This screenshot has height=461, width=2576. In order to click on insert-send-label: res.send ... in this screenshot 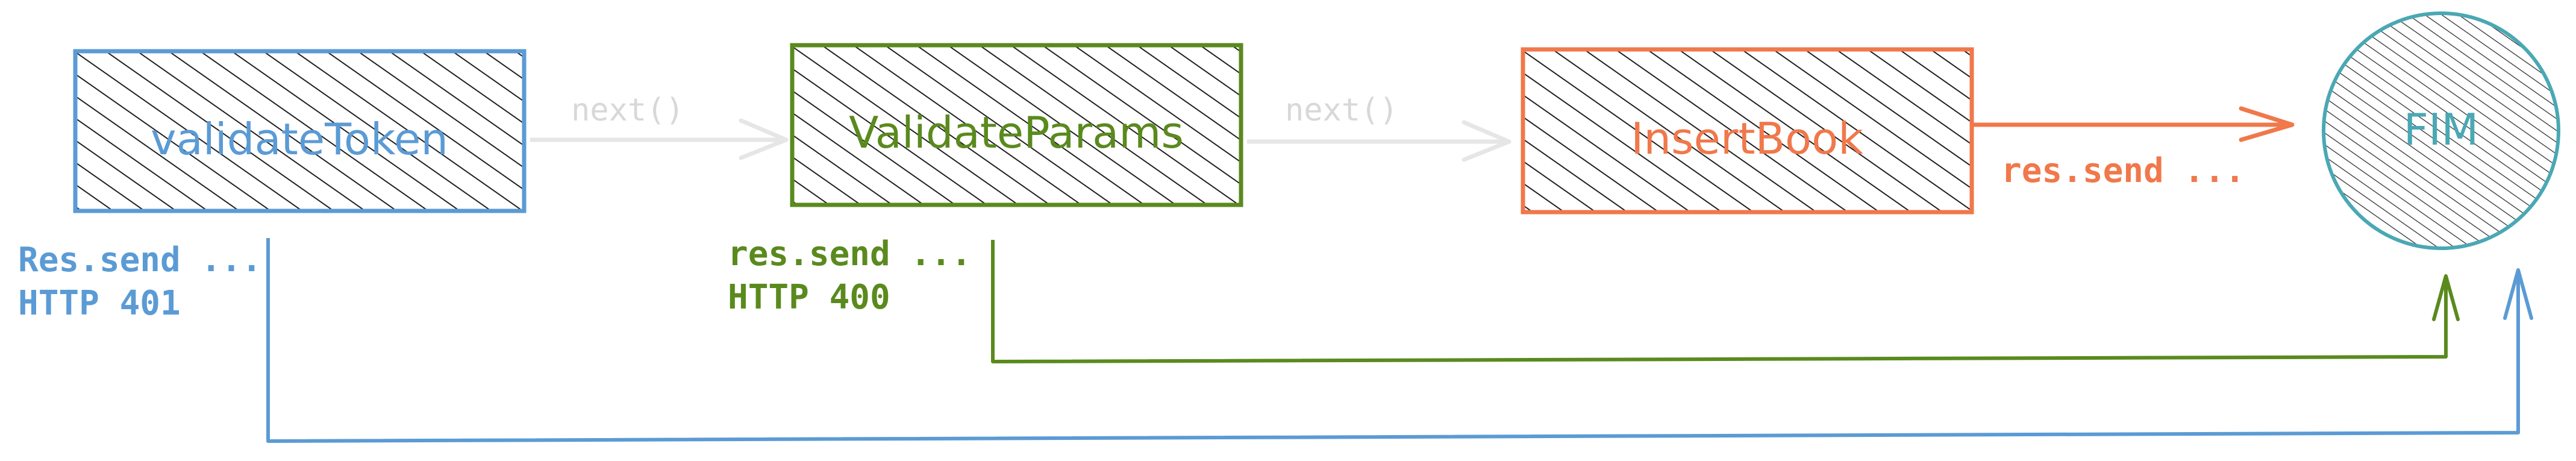, I will do `click(2123, 170)`.